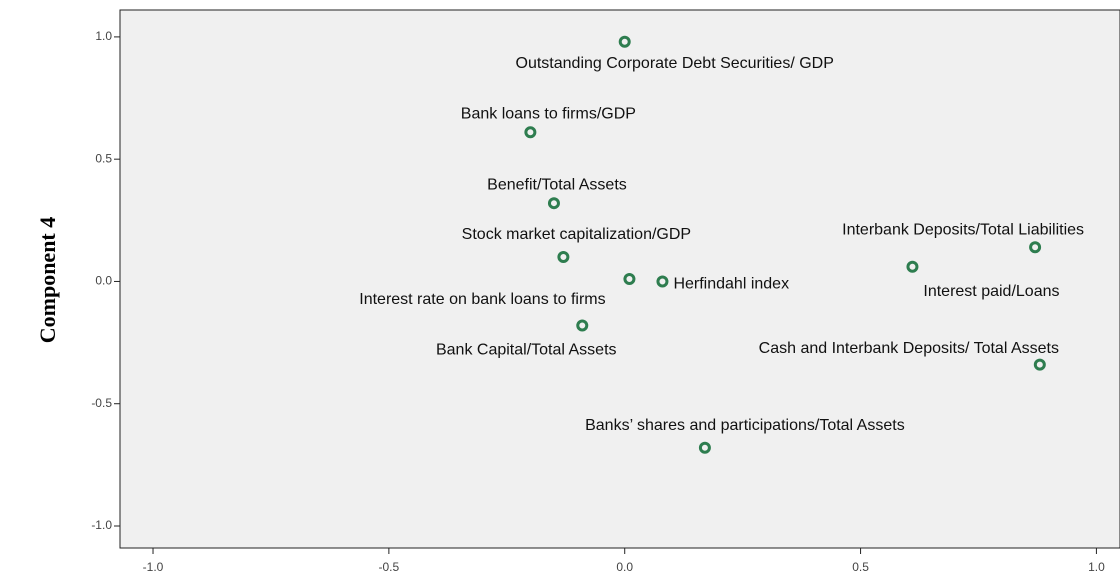 The width and height of the screenshot is (1120, 578). What do you see at coordinates (548, 113) in the screenshot?
I see `point-label: Bank loans to firms/GDP` at bounding box center [548, 113].